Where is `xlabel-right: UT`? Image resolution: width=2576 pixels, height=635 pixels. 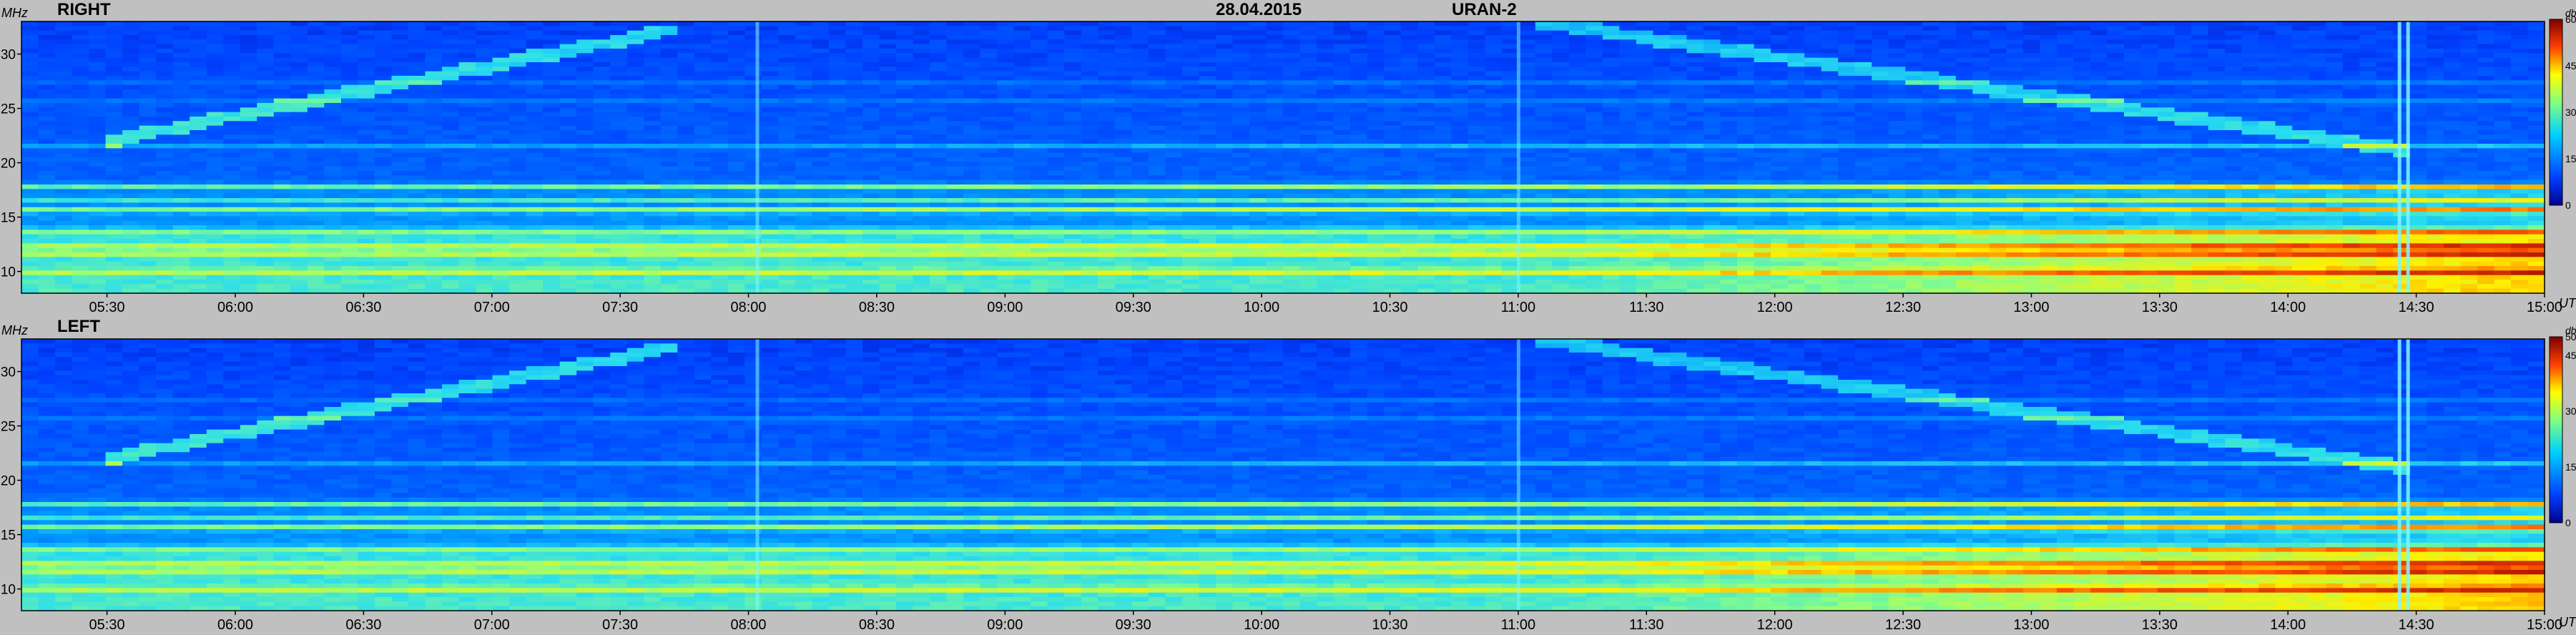 xlabel-right: UT is located at coordinates (2568, 303).